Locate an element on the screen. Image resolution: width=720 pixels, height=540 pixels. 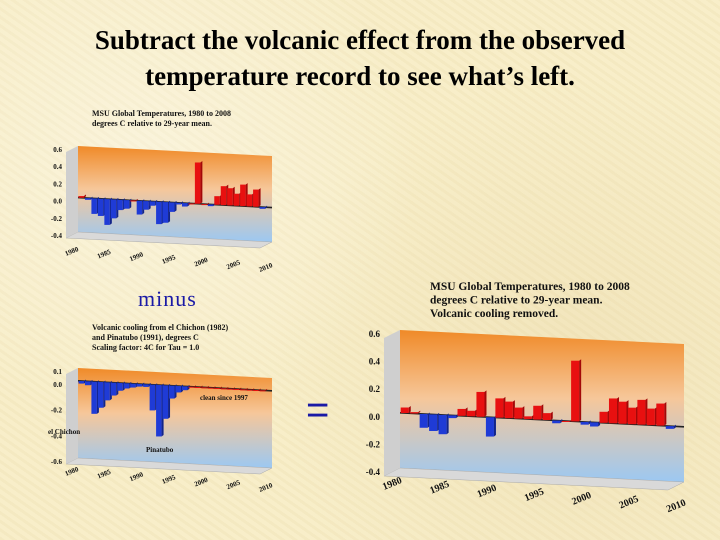
bar-side-2003 is located at coordinates (233, 388).